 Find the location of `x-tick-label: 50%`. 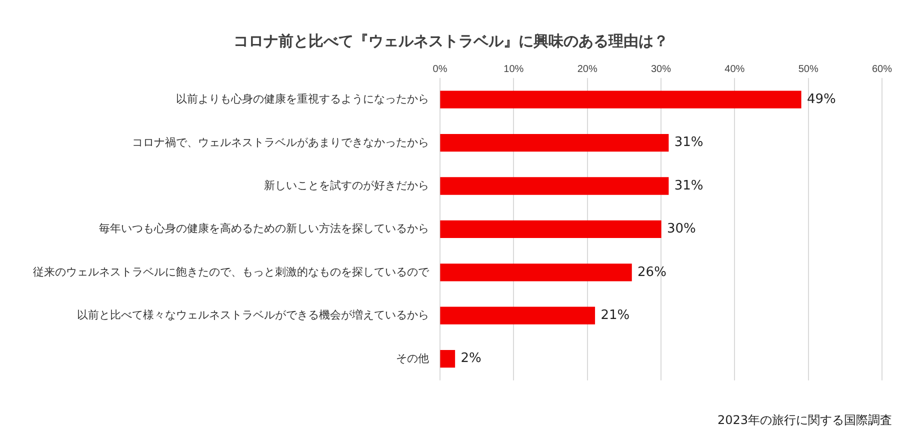

x-tick-label: 50% is located at coordinates (808, 69).